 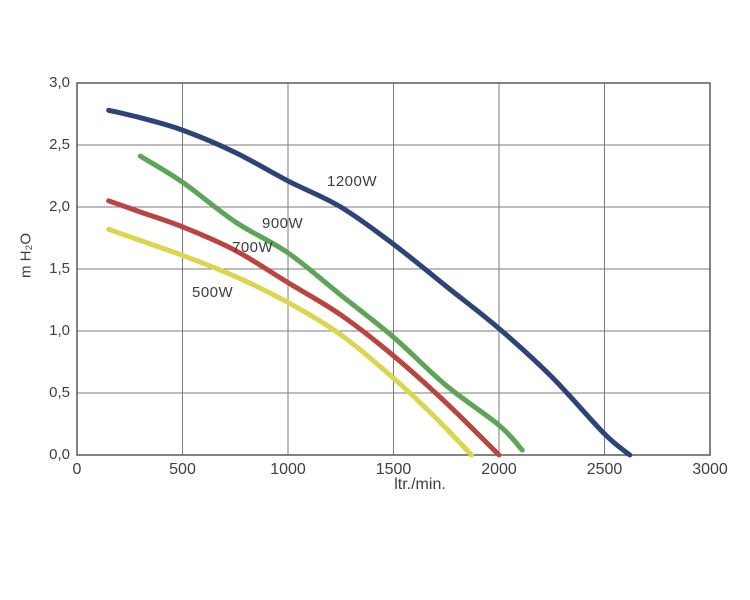 What do you see at coordinates (182, 469) in the screenshot?
I see `x-tick-label: 500` at bounding box center [182, 469].